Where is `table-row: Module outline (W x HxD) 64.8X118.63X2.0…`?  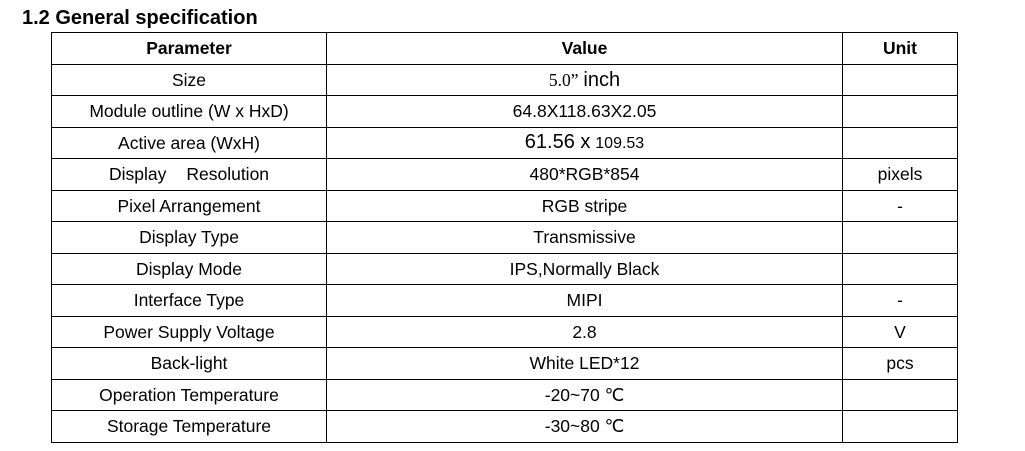
table-row: Module outline (W x HxD) 64.8X118.63X2.0… is located at coordinates (504, 111).